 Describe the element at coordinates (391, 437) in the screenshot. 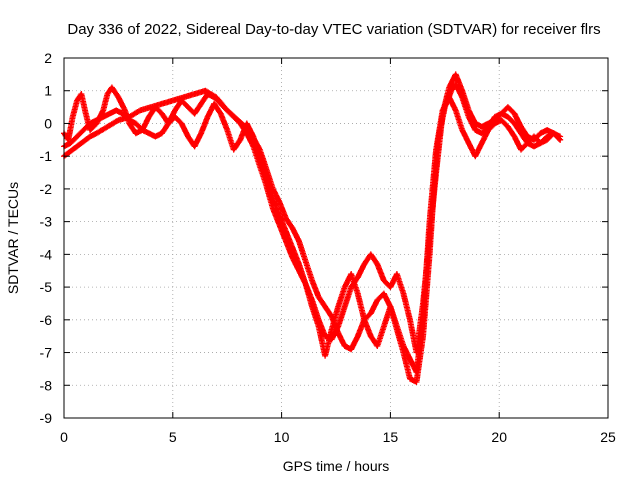

I see `x-tick-label: 15` at that location.